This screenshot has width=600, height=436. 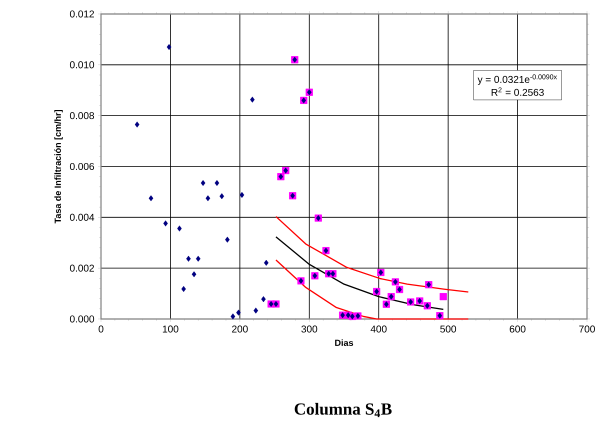 What do you see at coordinates (309, 329) in the screenshot?
I see `x-tick-label: 300` at bounding box center [309, 329].